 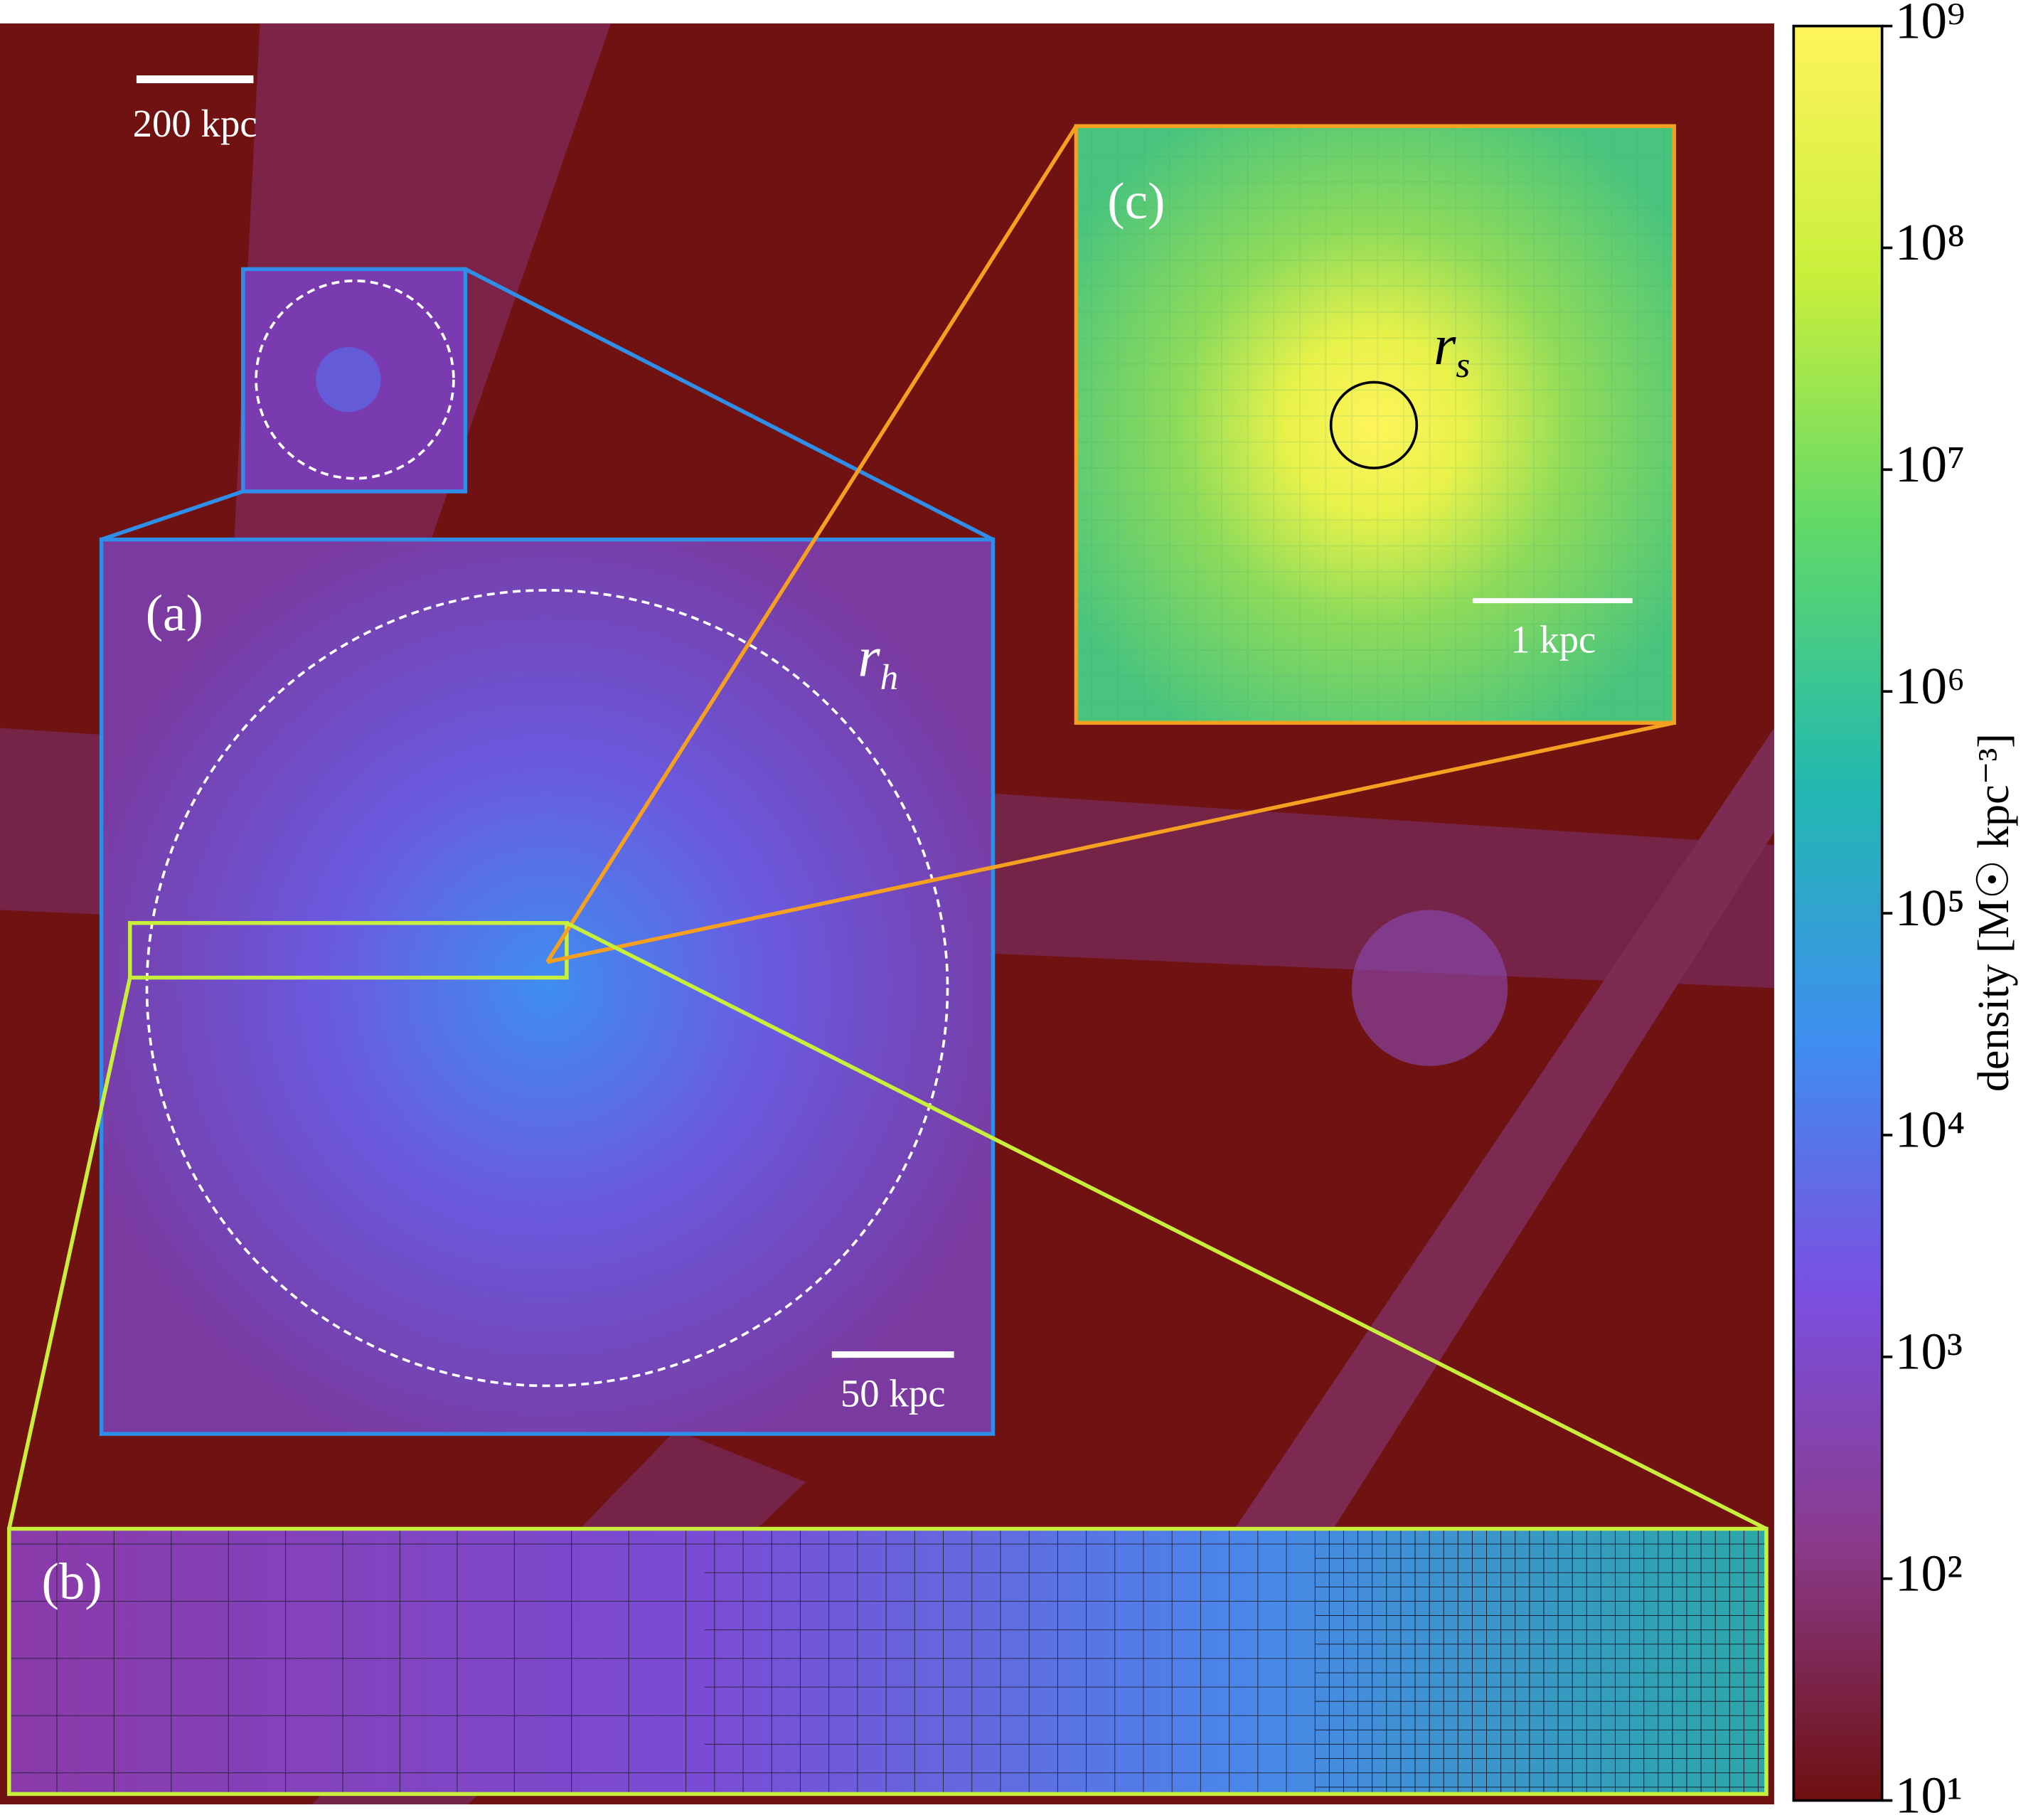 What do you see at coordinates (890, 677) in the screenshot?
I see `radius-sub: h` at bounding box center [890, 677].